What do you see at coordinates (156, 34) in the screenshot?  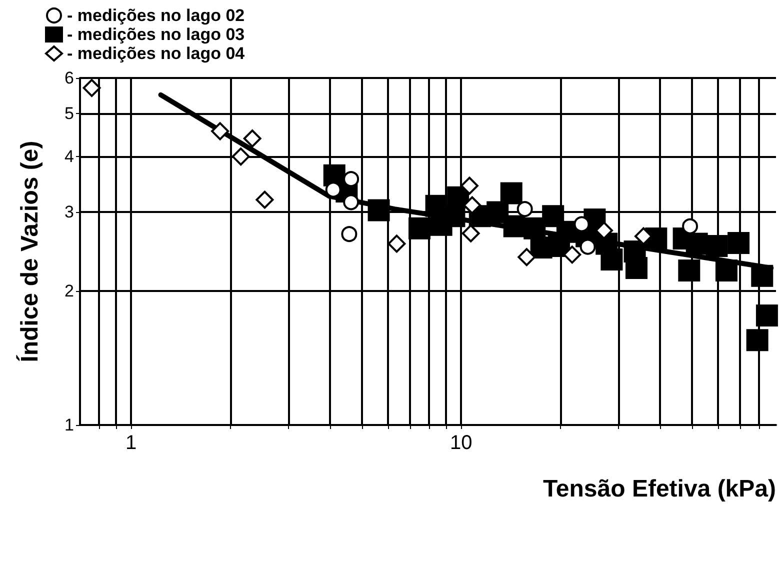 I see `legend-label: - medições no lago 03` at bounding box center [156, 34].